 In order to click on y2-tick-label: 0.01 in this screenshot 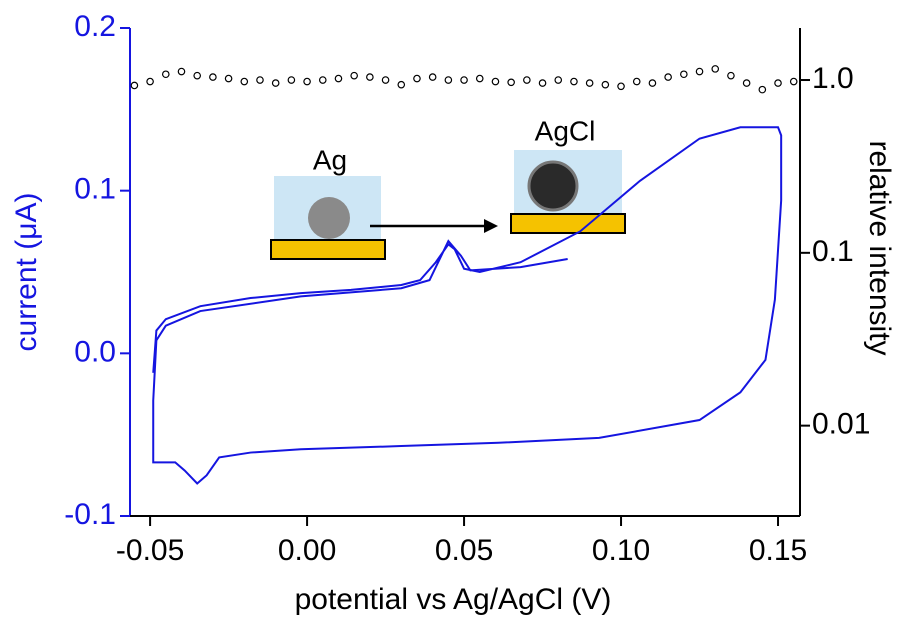, I will do `click(841, 424)`.